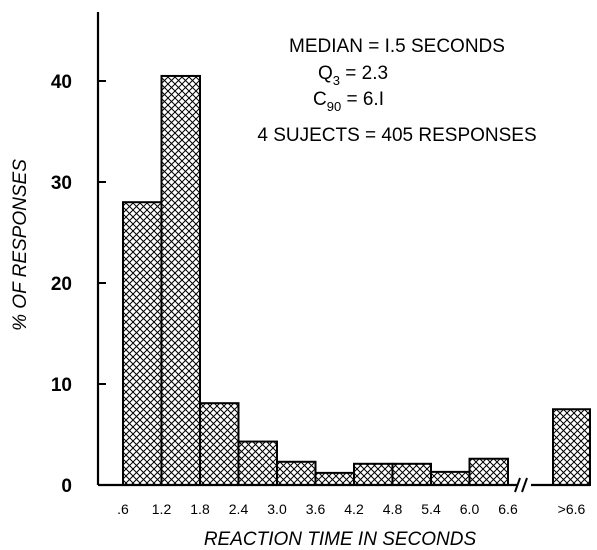 The height and width of the screenshot is (550, 597). What do you see at coordinates (393, 509) in the screenshot?
I see `x-tick-label-7: 4.8` at bounding box center [393, 509].